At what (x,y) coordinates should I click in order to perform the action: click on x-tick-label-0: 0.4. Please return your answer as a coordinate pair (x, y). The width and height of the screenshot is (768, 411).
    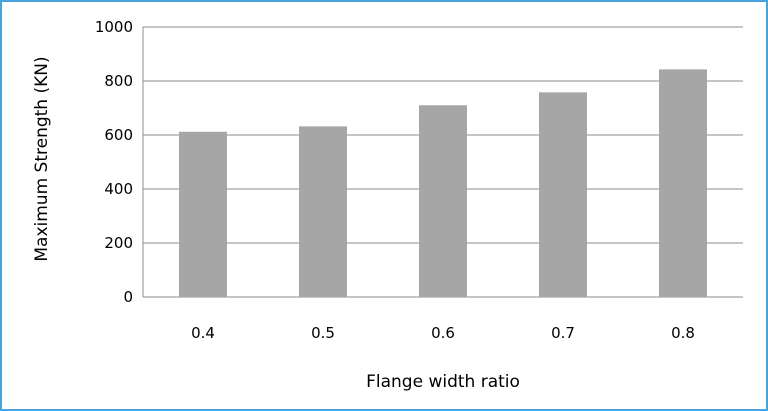
    Looking at the image, I should click on (203, 333).